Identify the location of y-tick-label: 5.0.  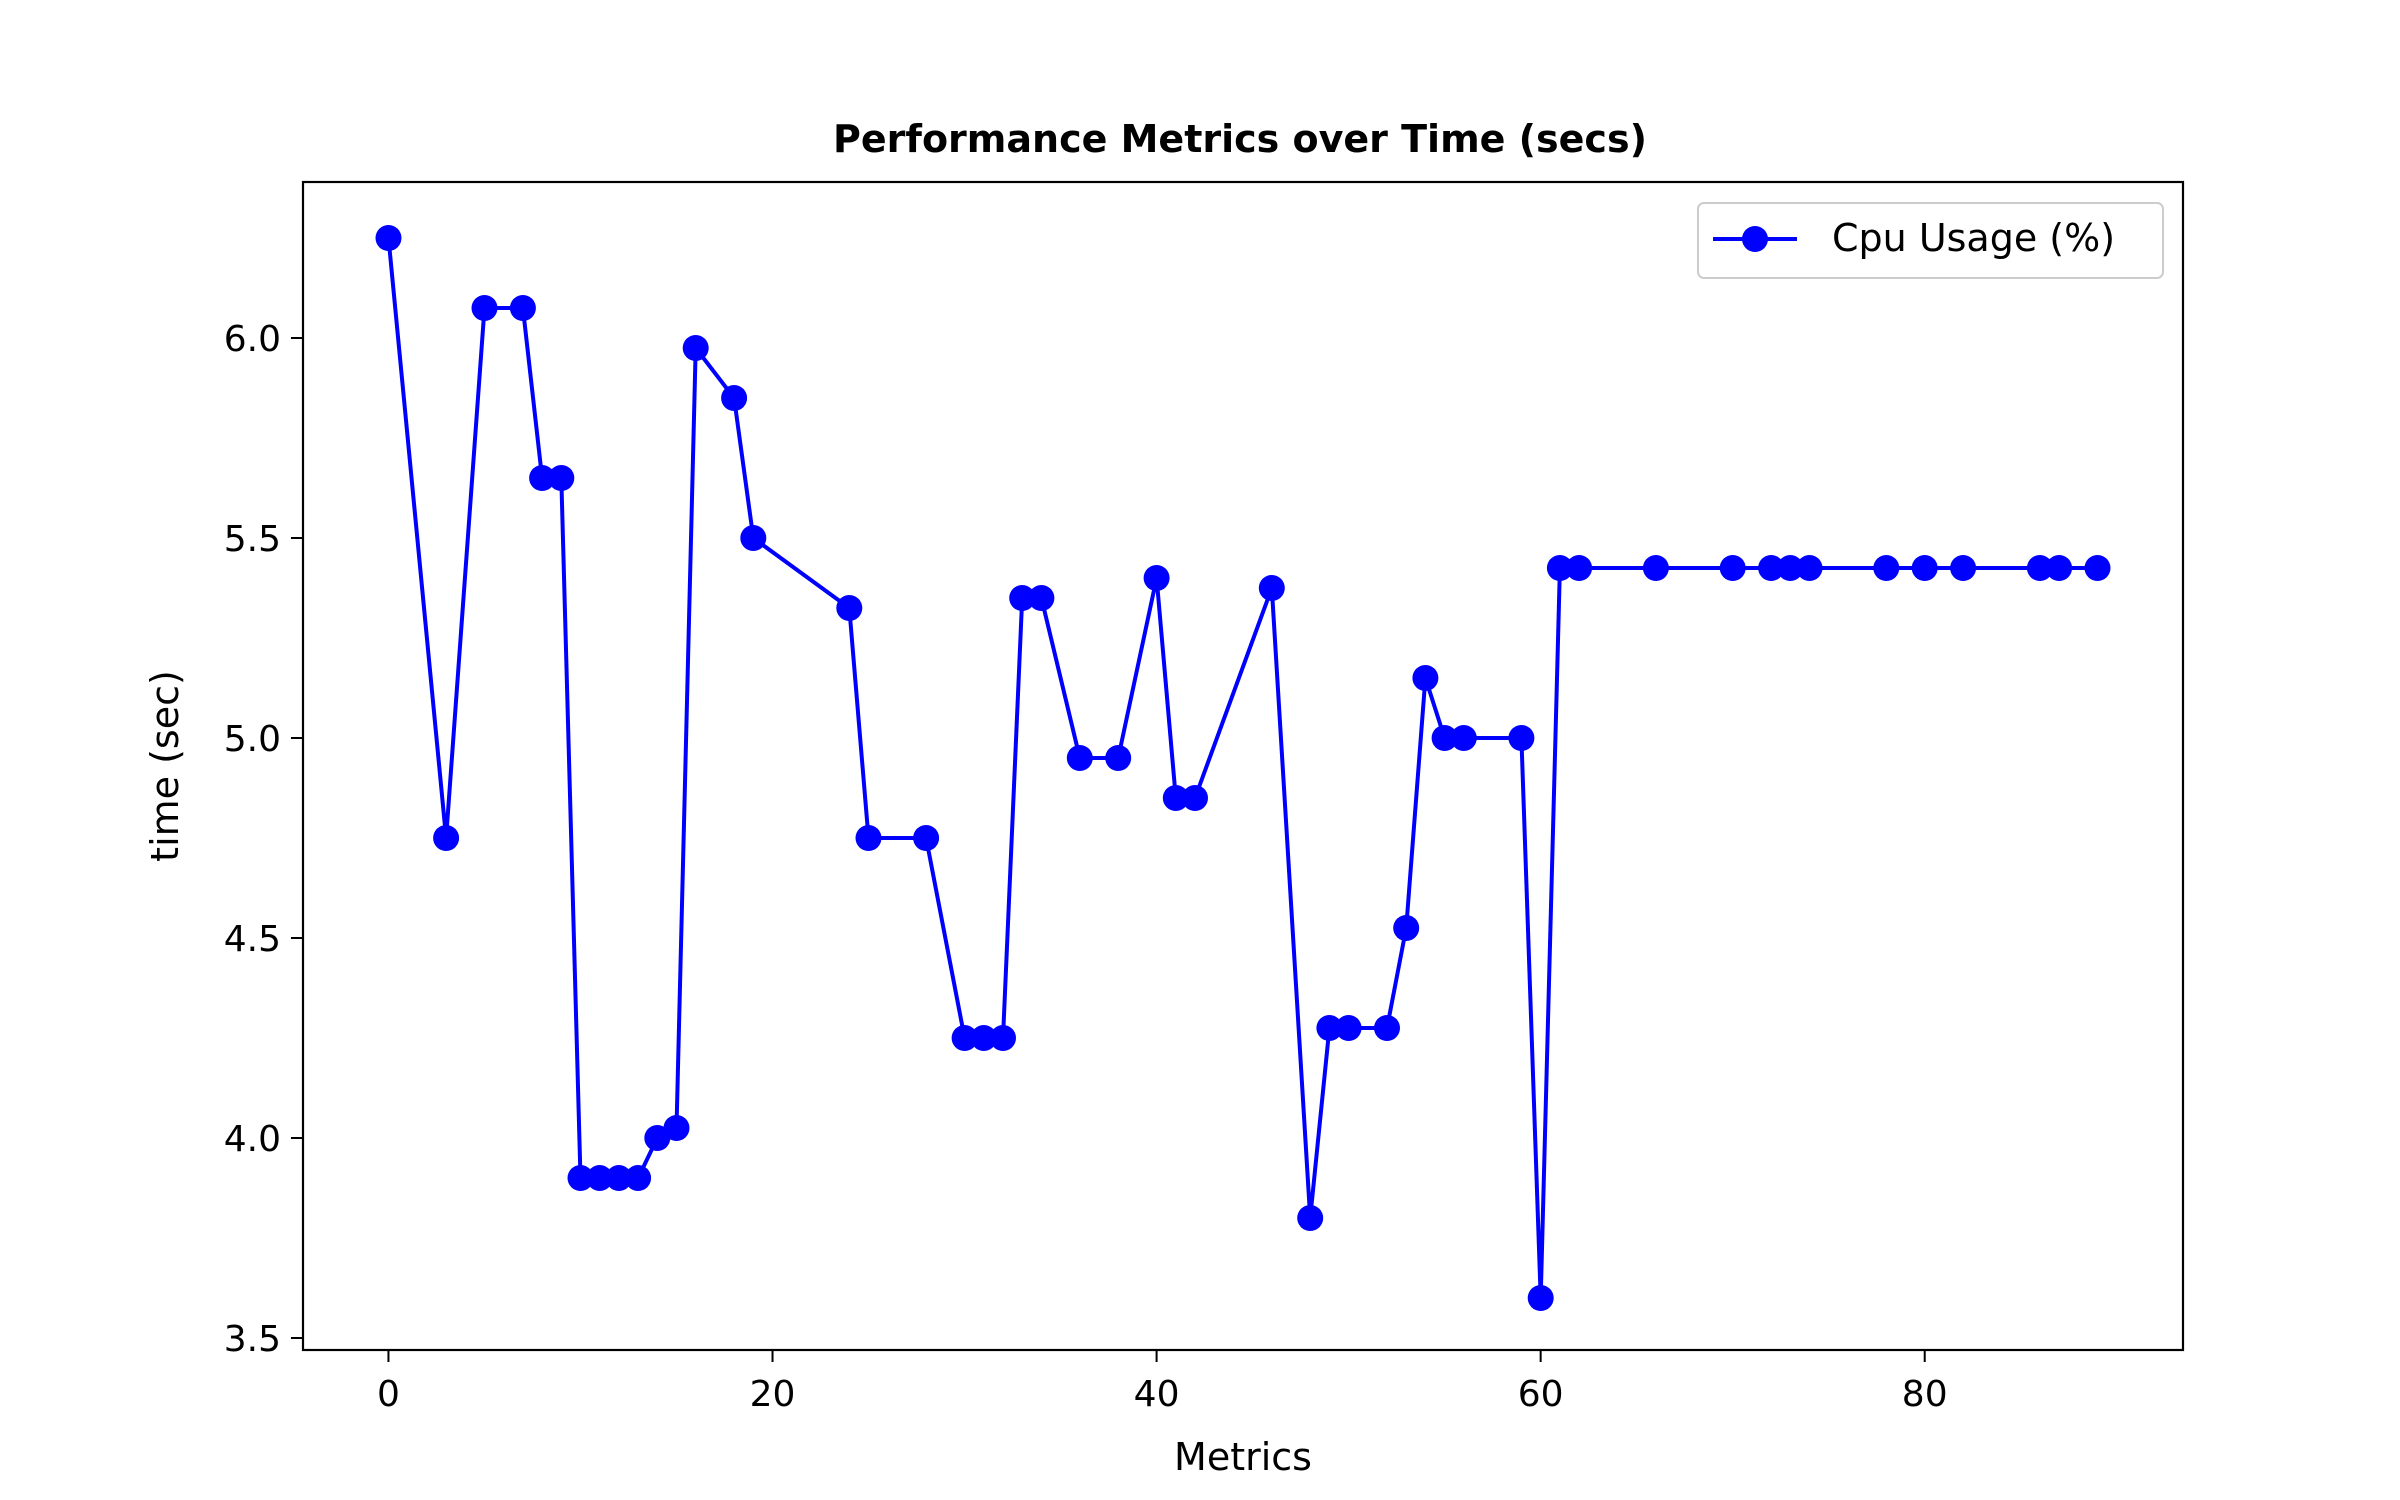
(252, 739).